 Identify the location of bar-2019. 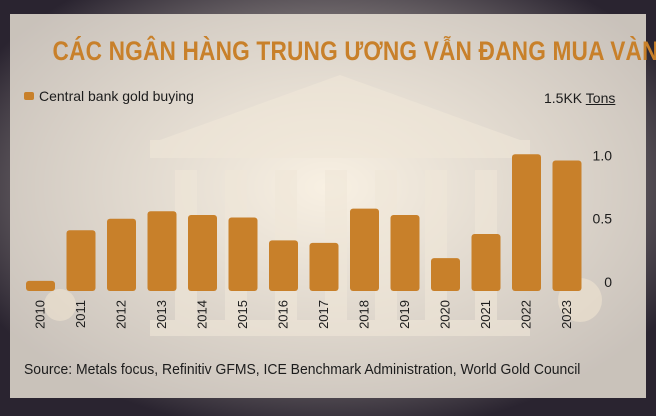
(405, 253).